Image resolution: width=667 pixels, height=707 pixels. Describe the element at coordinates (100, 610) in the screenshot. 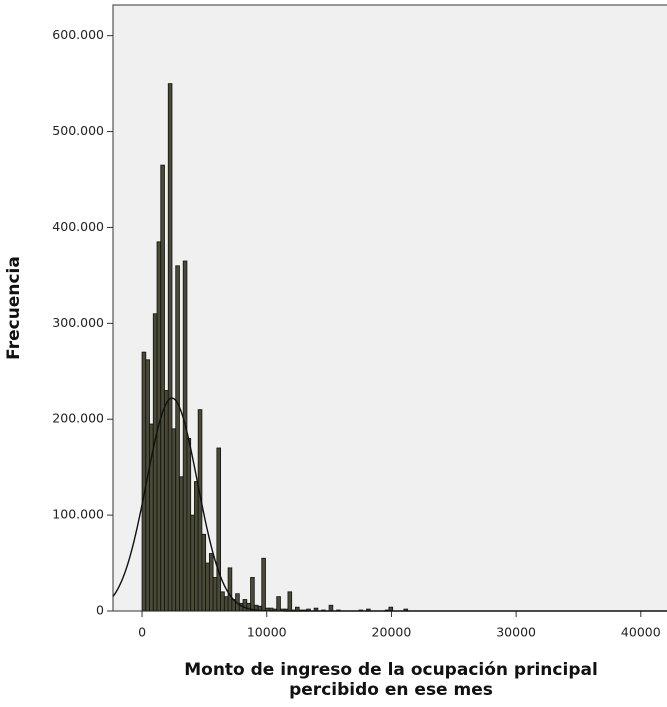

I see `y-tick-label: 0` at that location.